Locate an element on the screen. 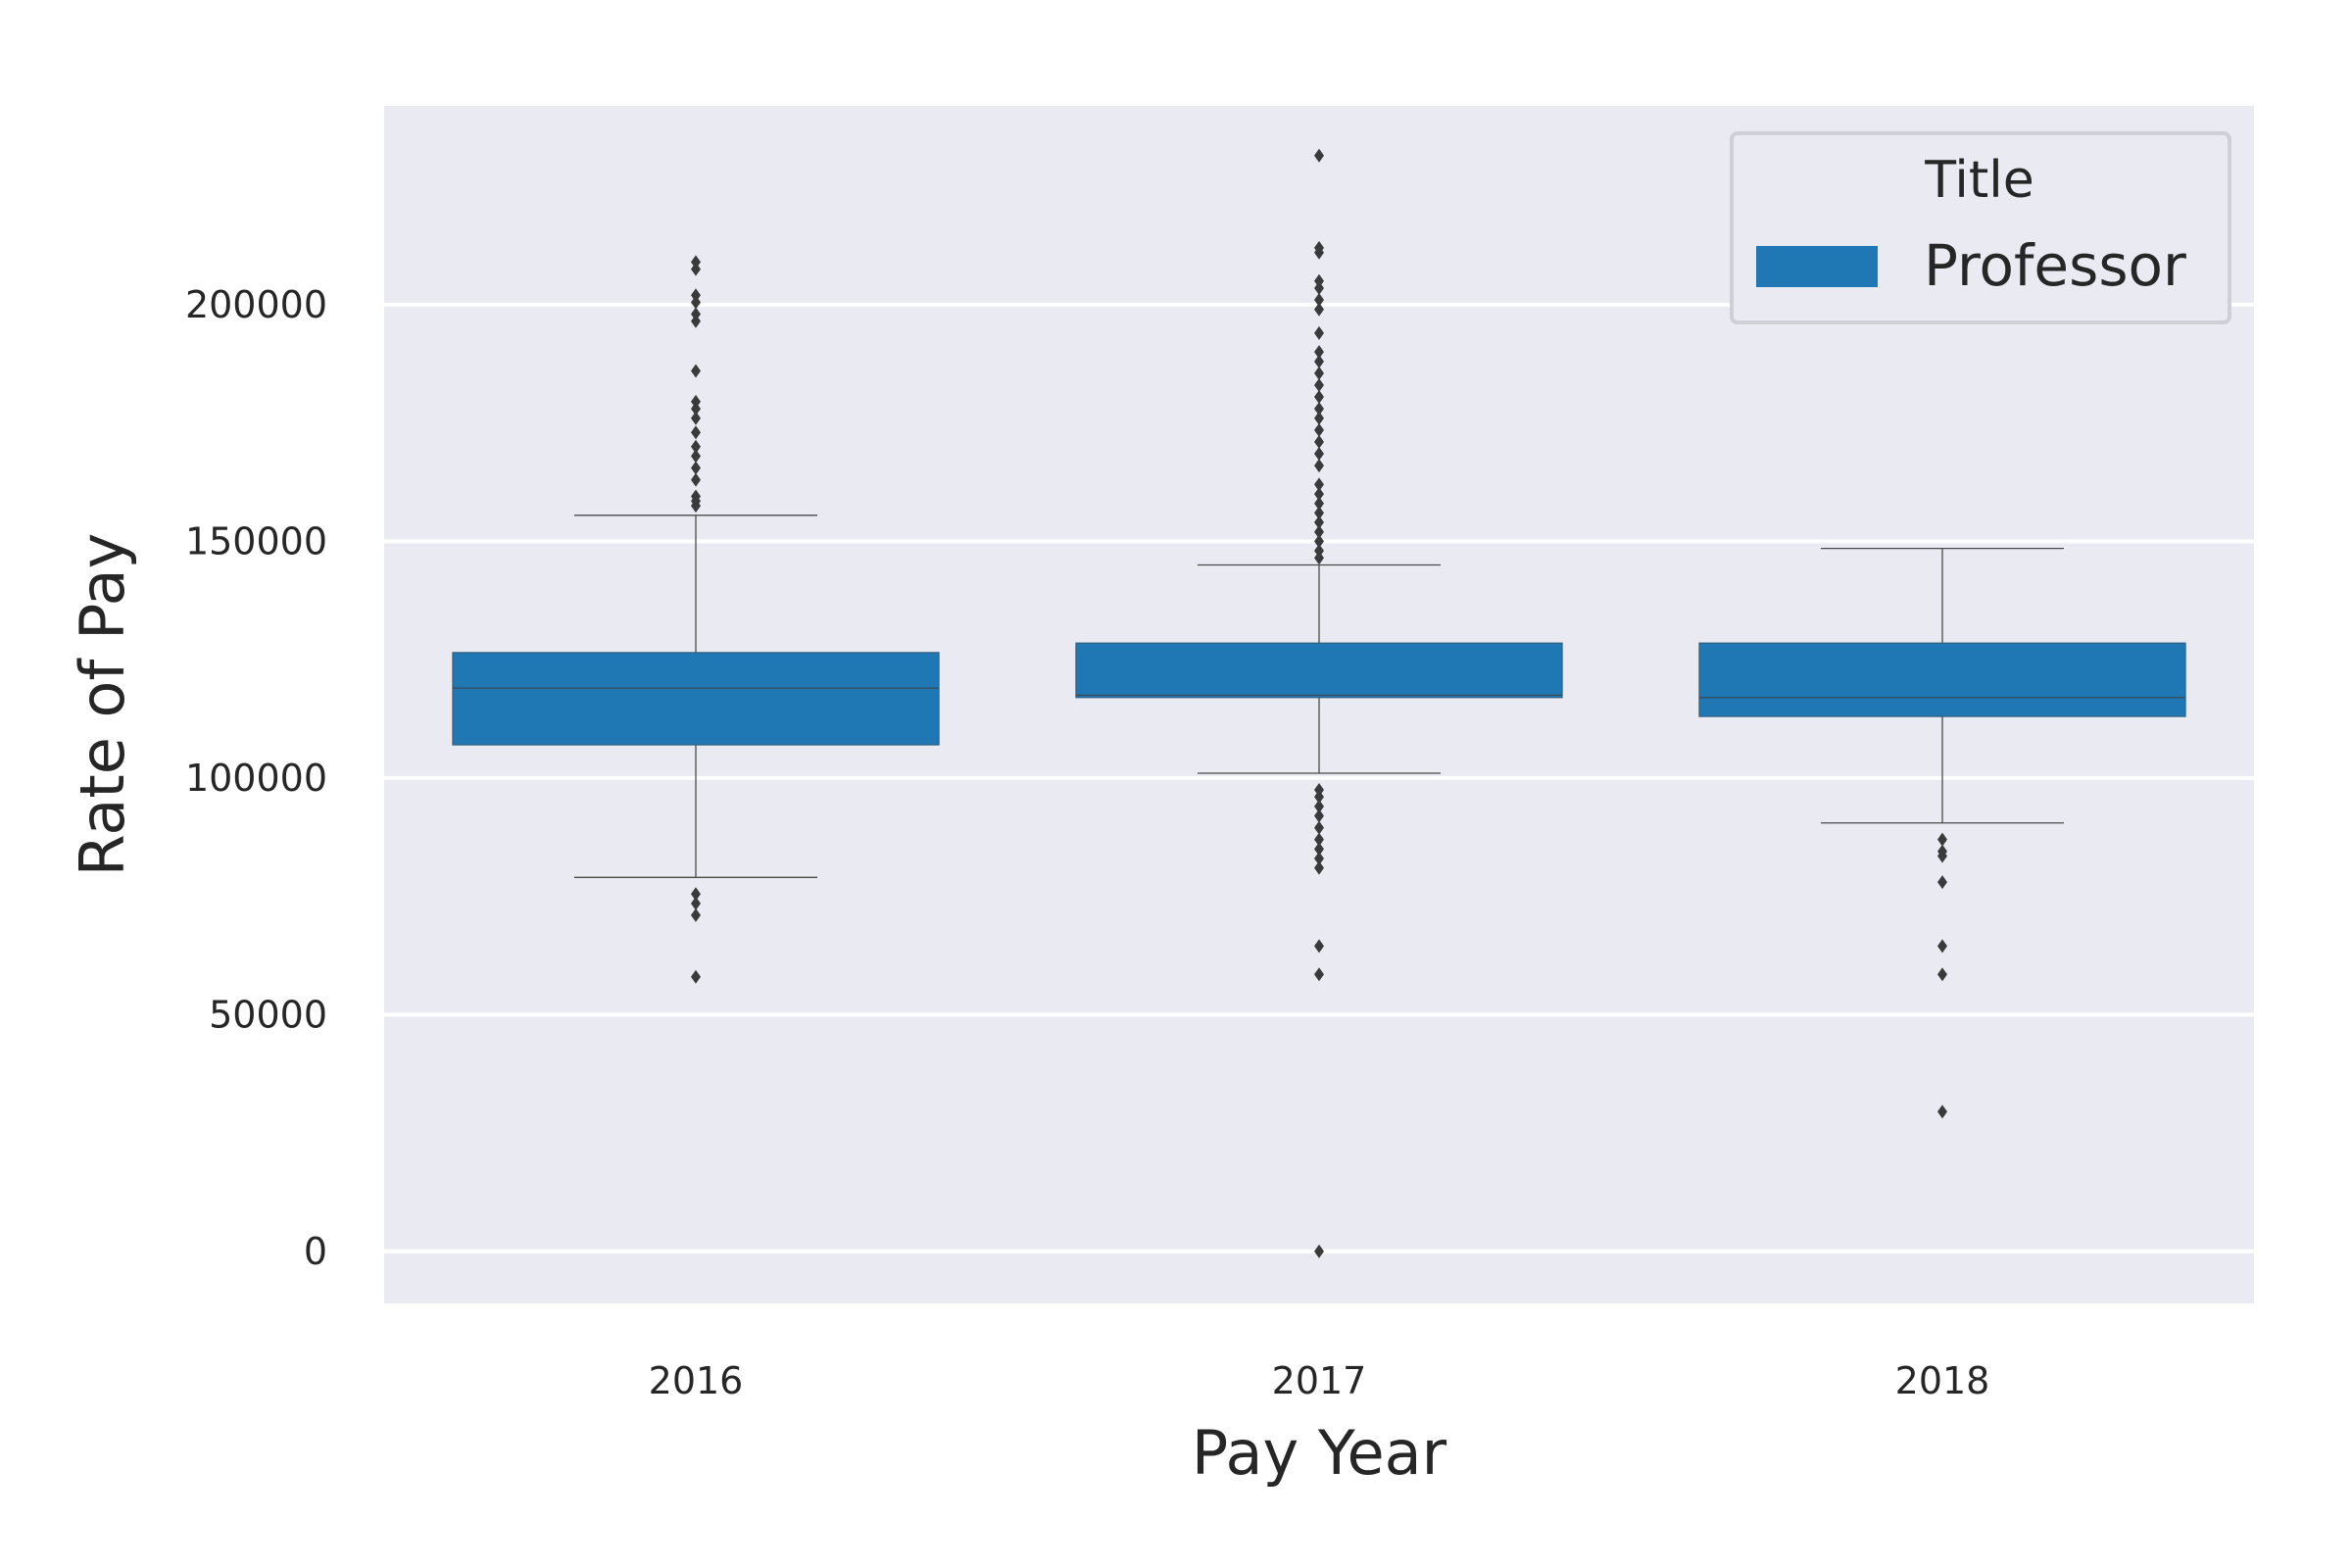  legend-swatch-professor is located at coordinates (1817, 266).